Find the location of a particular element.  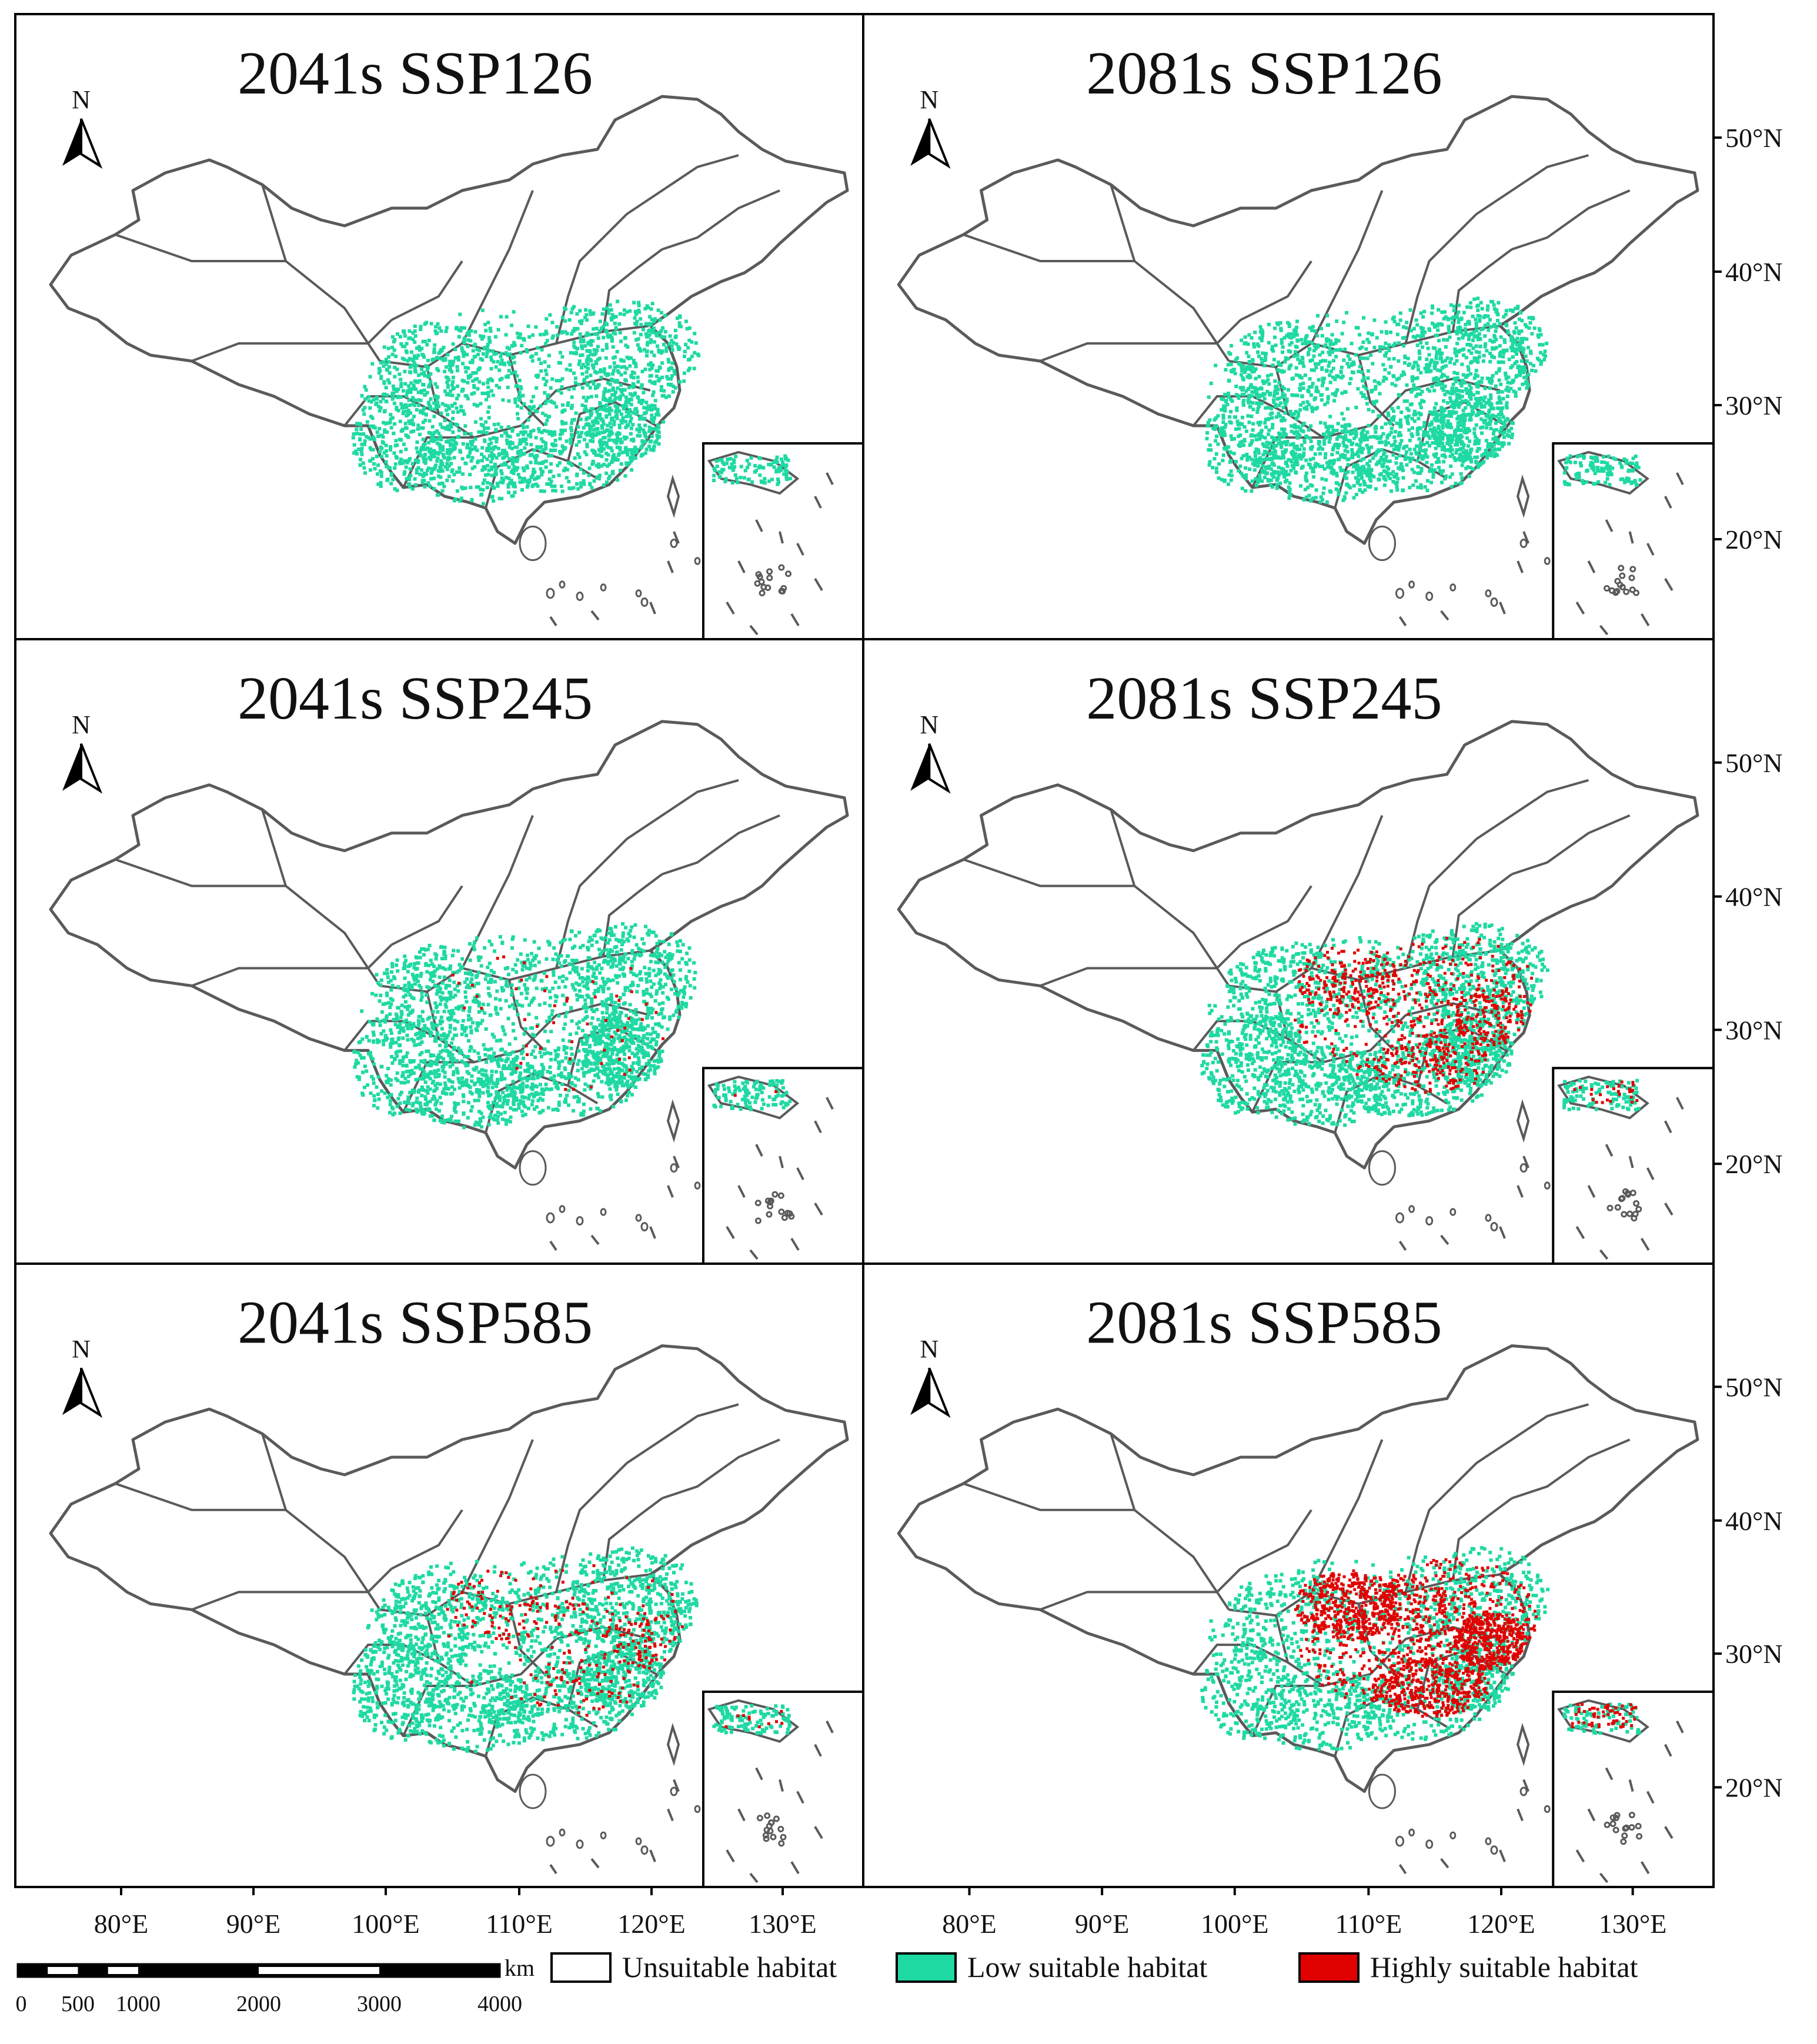

boundary-dash is located at coordinates (553, 622).